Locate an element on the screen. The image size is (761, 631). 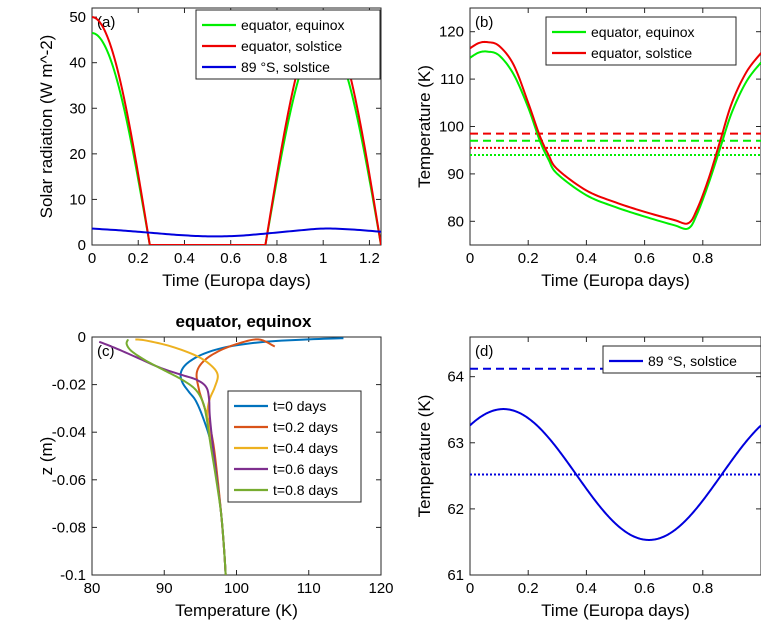
y-tick-label: 110 is located at coordinates (452, 79).